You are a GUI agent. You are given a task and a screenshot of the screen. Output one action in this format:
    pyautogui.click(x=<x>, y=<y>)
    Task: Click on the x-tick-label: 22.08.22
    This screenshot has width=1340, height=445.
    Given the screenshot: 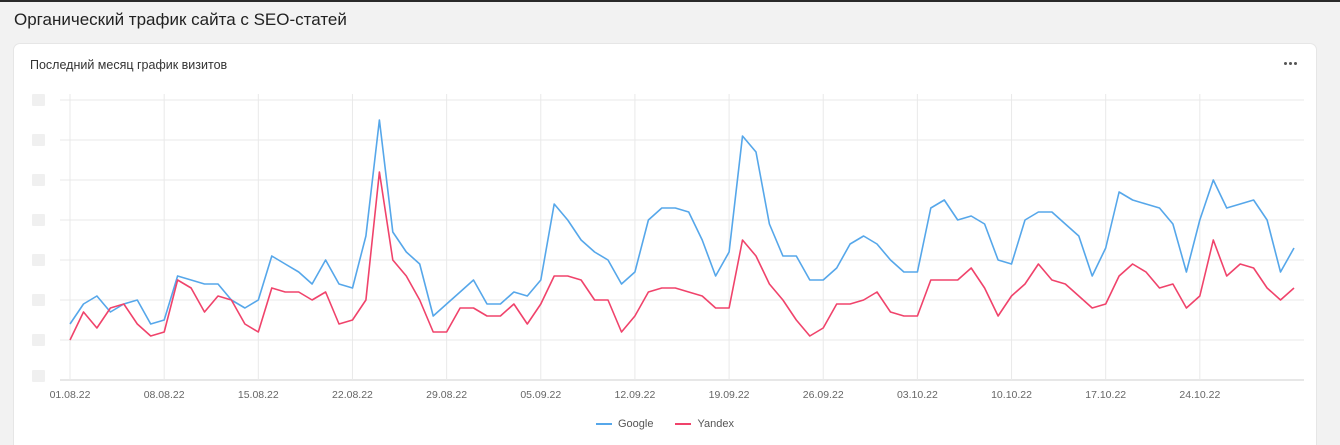 What is the action you would take?
    pyautogui.click(x=352, y=395)
    